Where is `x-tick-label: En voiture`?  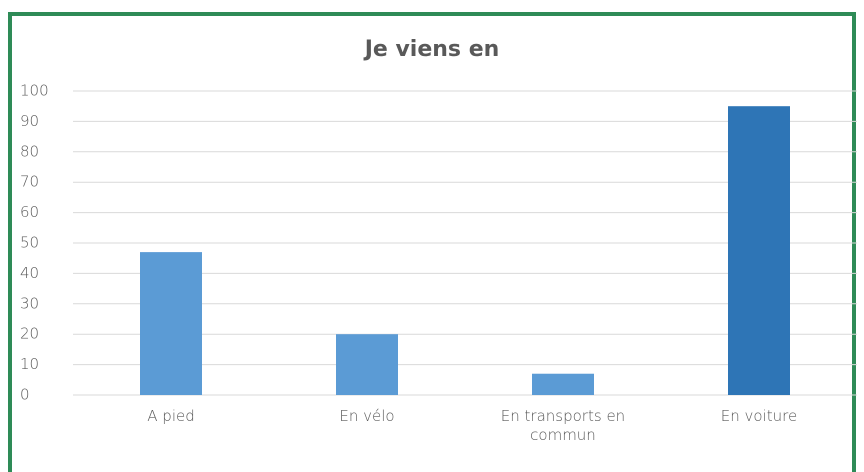 x-tick-label: En voiture is located at coordinates (759, 416).